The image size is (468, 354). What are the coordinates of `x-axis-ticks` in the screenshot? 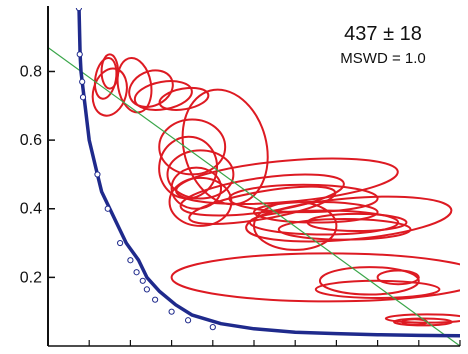 It's located at (274, 343).